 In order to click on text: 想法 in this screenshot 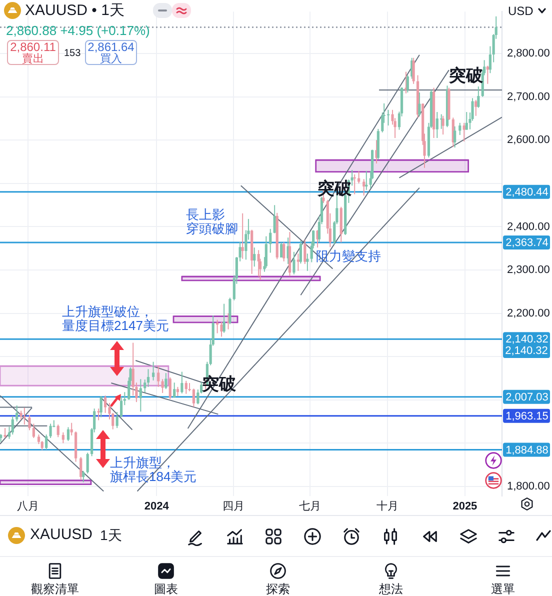, I will do `click(391, 589)`.